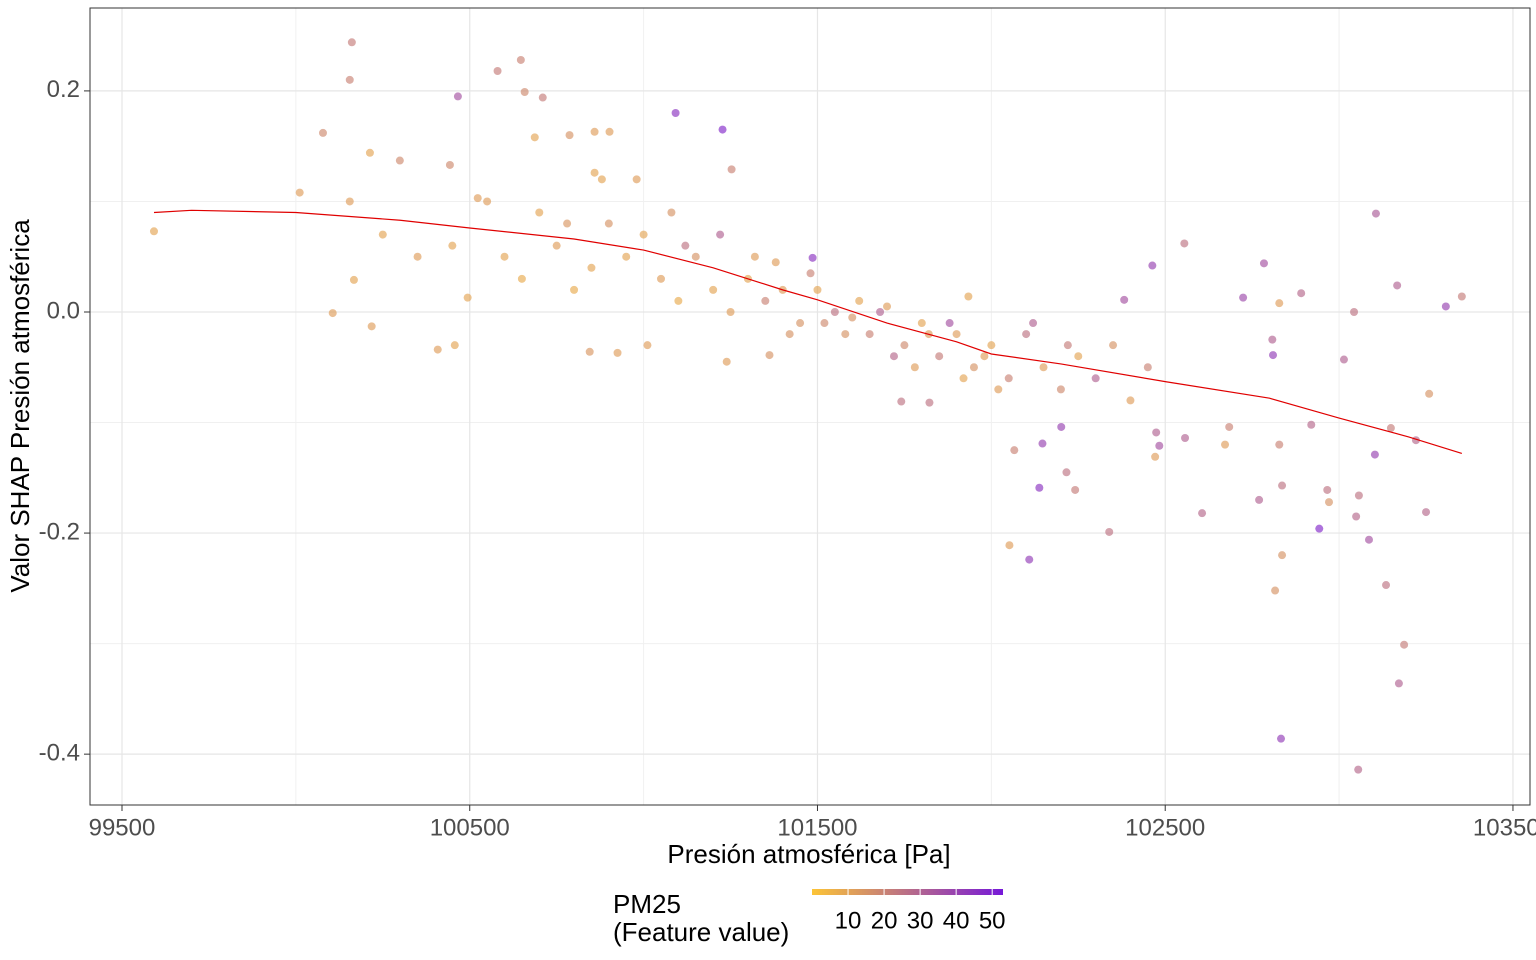 This screenshot has height=960, width=1536. Describe the element at coordinates (470, 827) in the screenshot. I see `x-tick-label: 100500` at that location.